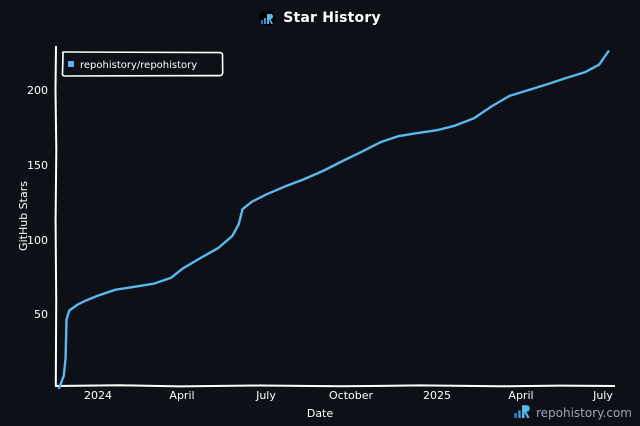 The height and width of the screenshot is (426, 640). I want to click on watermark-text: repohistory.com, so click(583, 412).